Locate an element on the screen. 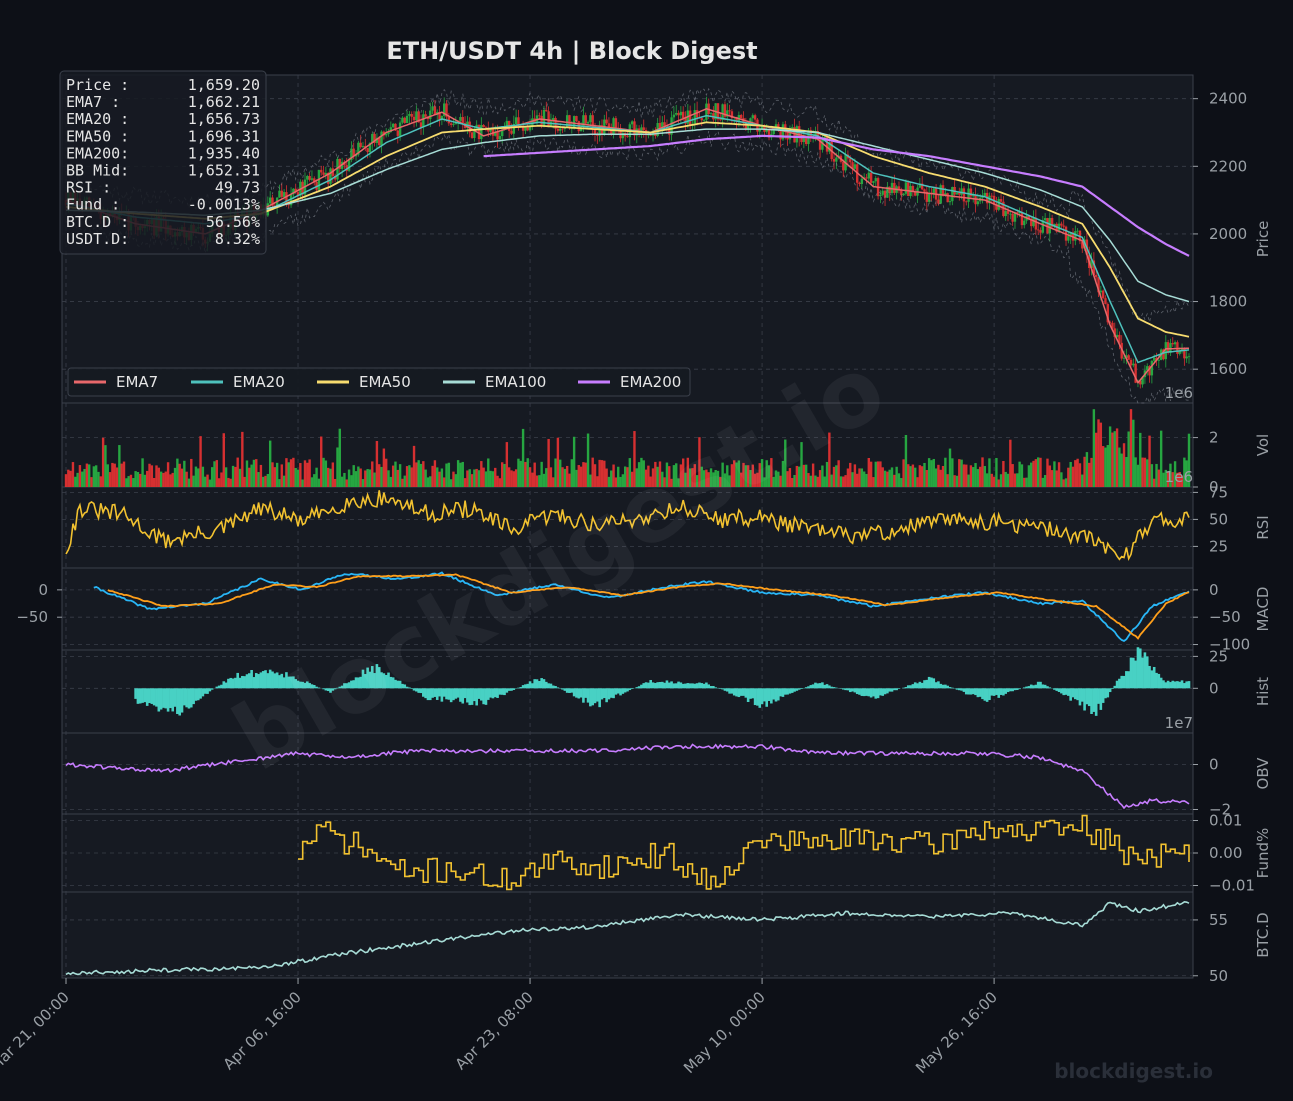  info-value: 1,696.31 is located at coordinates (224, 136).